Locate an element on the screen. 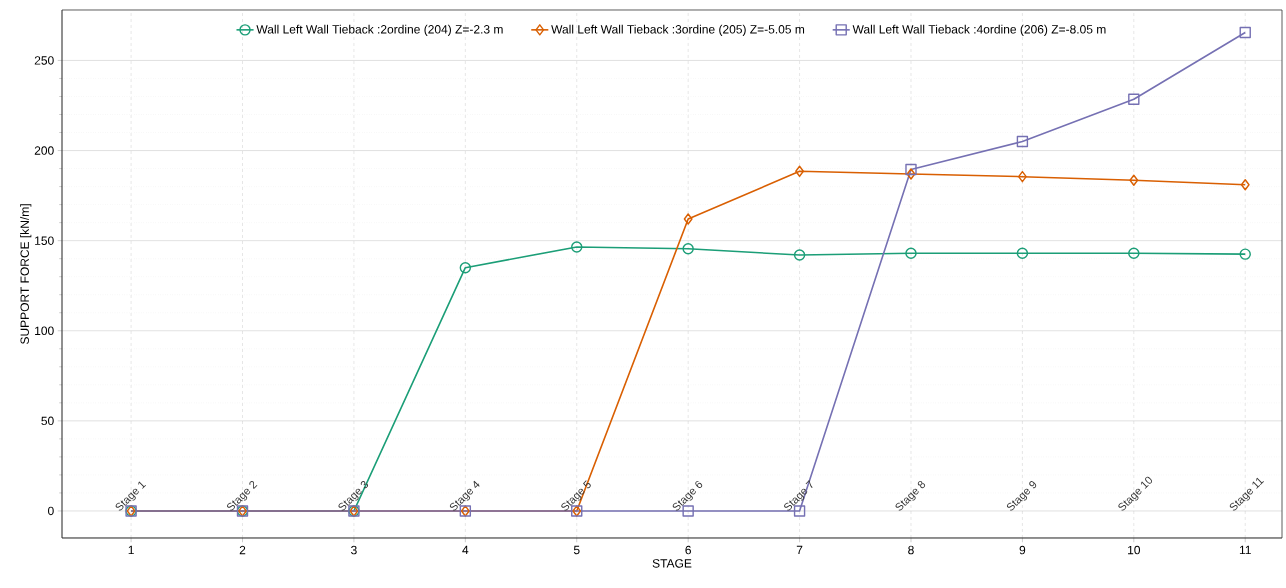 This screenshot has height=588, width=1286. y-axis-title: SUPPORT FORCE [kN/m] is located at coordinates (26, 274).